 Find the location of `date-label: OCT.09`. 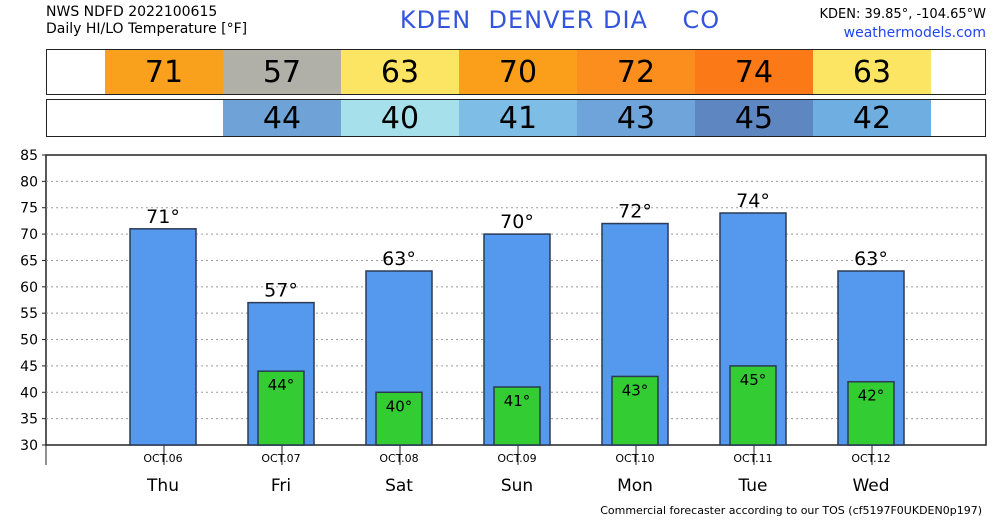

date-label: OCT.09 is located at coordinates (516, 458).